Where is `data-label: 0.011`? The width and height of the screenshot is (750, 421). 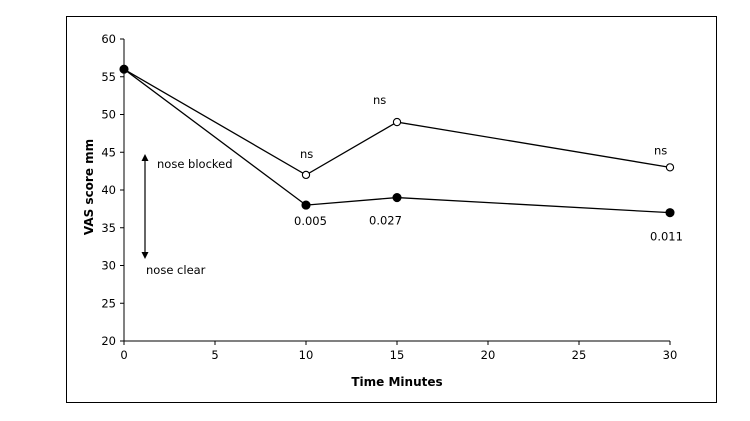 data-label: 0.011 is located at coordinates (666, 237).